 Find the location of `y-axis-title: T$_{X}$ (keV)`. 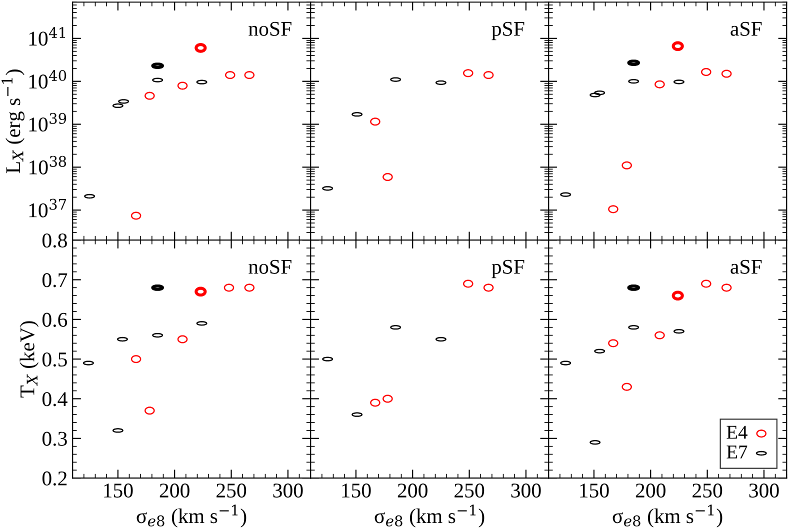

y-axis-title: T$_{X}$ (keV) is located at coordinates (29, 359).